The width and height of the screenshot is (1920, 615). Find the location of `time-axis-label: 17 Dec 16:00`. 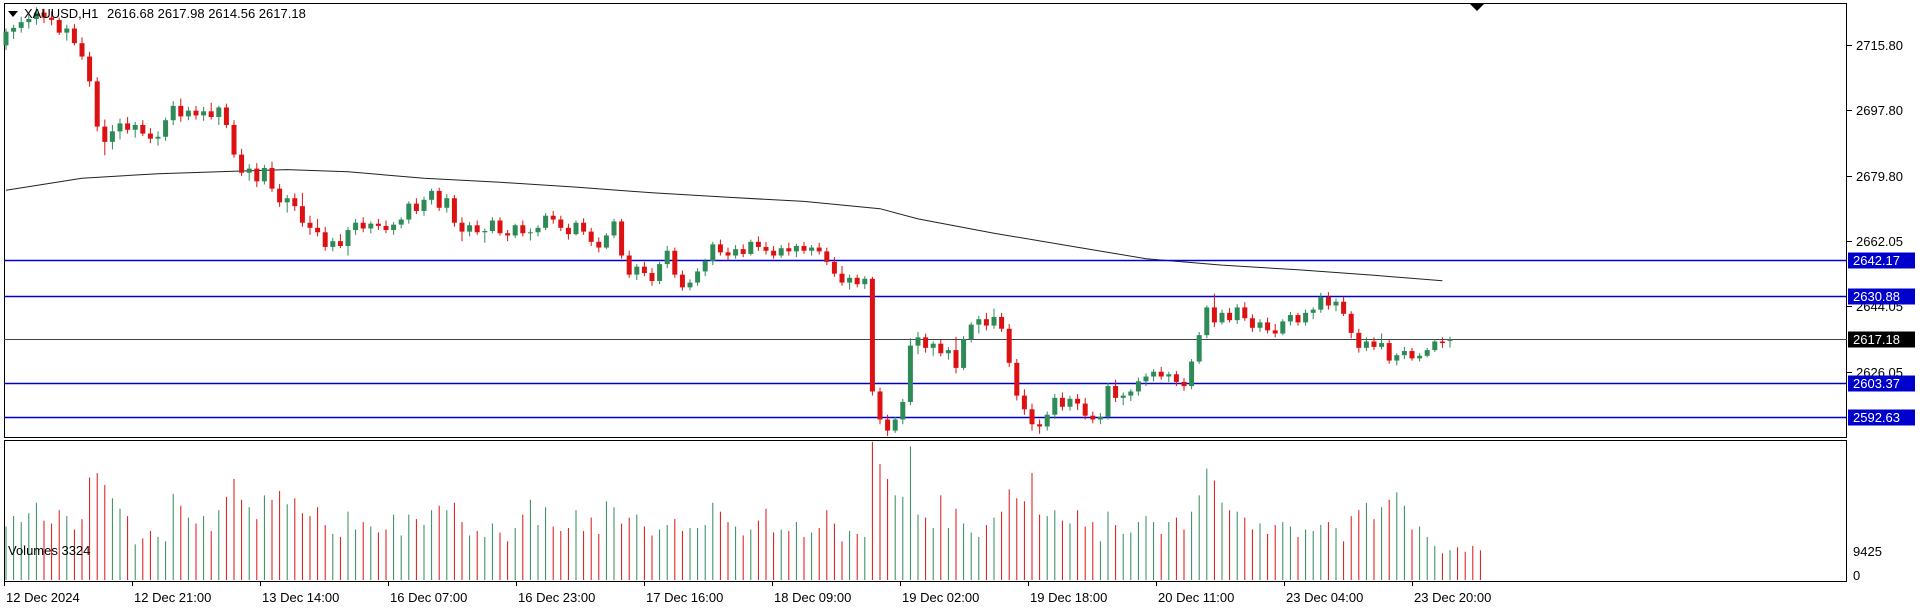

time-axis-label: 17 Dec 16:00 is located at coordinates (684, 597).